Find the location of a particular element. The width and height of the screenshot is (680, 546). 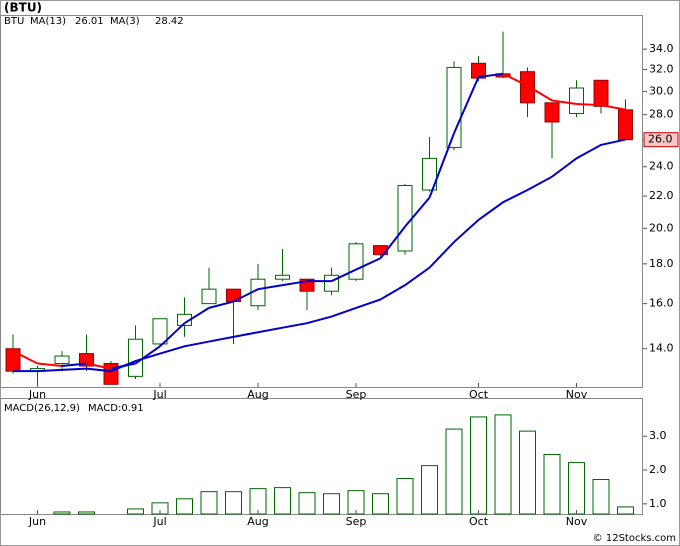

y-tick-label: 28.0 is located at coordinates (661, 114).